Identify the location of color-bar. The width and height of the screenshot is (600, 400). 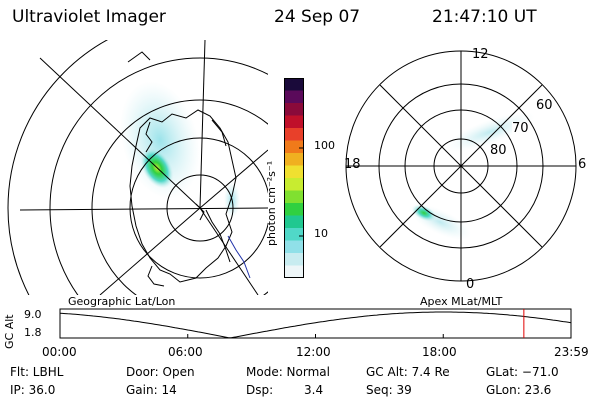
(294, 178).